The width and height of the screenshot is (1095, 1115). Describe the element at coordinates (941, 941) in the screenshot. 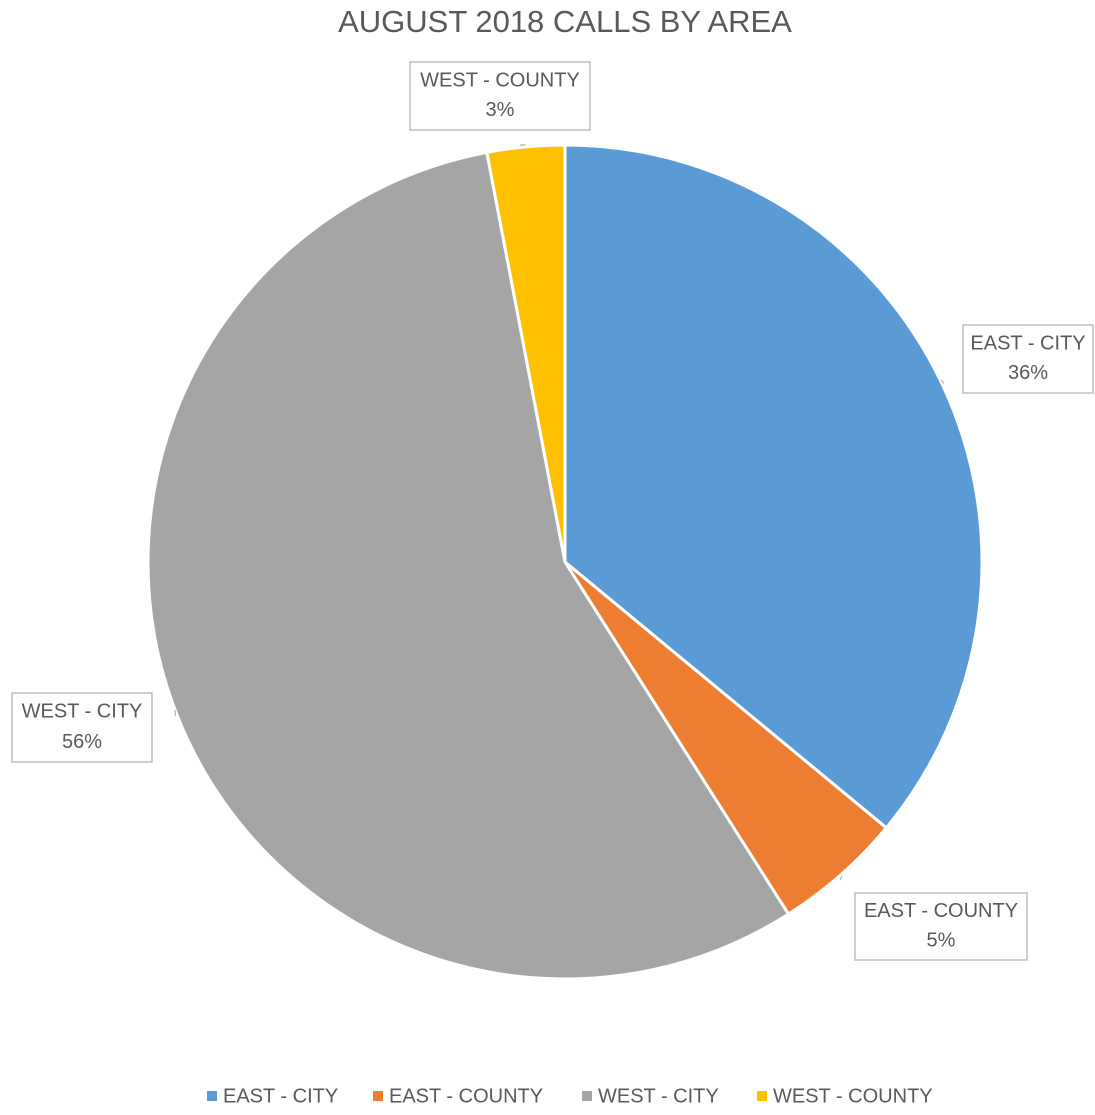

I see `data-label-value: 5%` at that location.